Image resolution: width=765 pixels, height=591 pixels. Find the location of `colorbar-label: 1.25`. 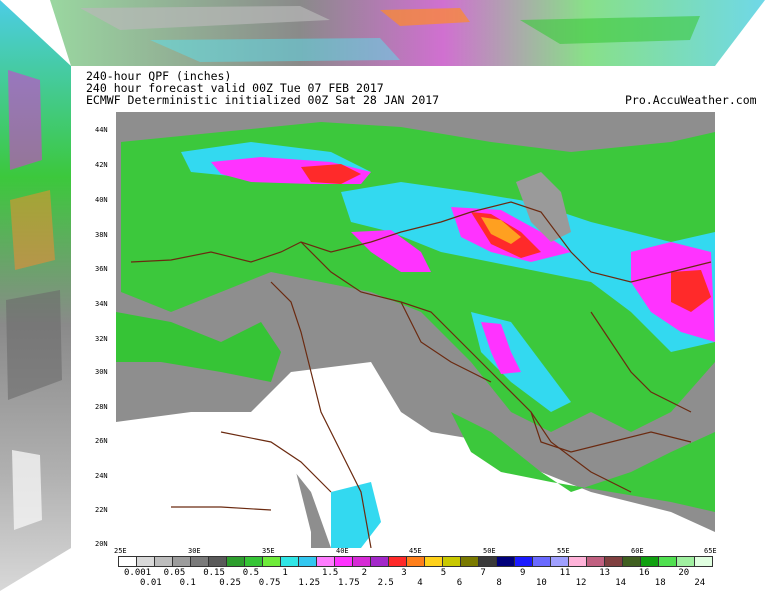

colorbar-label: 1.25 is located at coordinates (309, 583).